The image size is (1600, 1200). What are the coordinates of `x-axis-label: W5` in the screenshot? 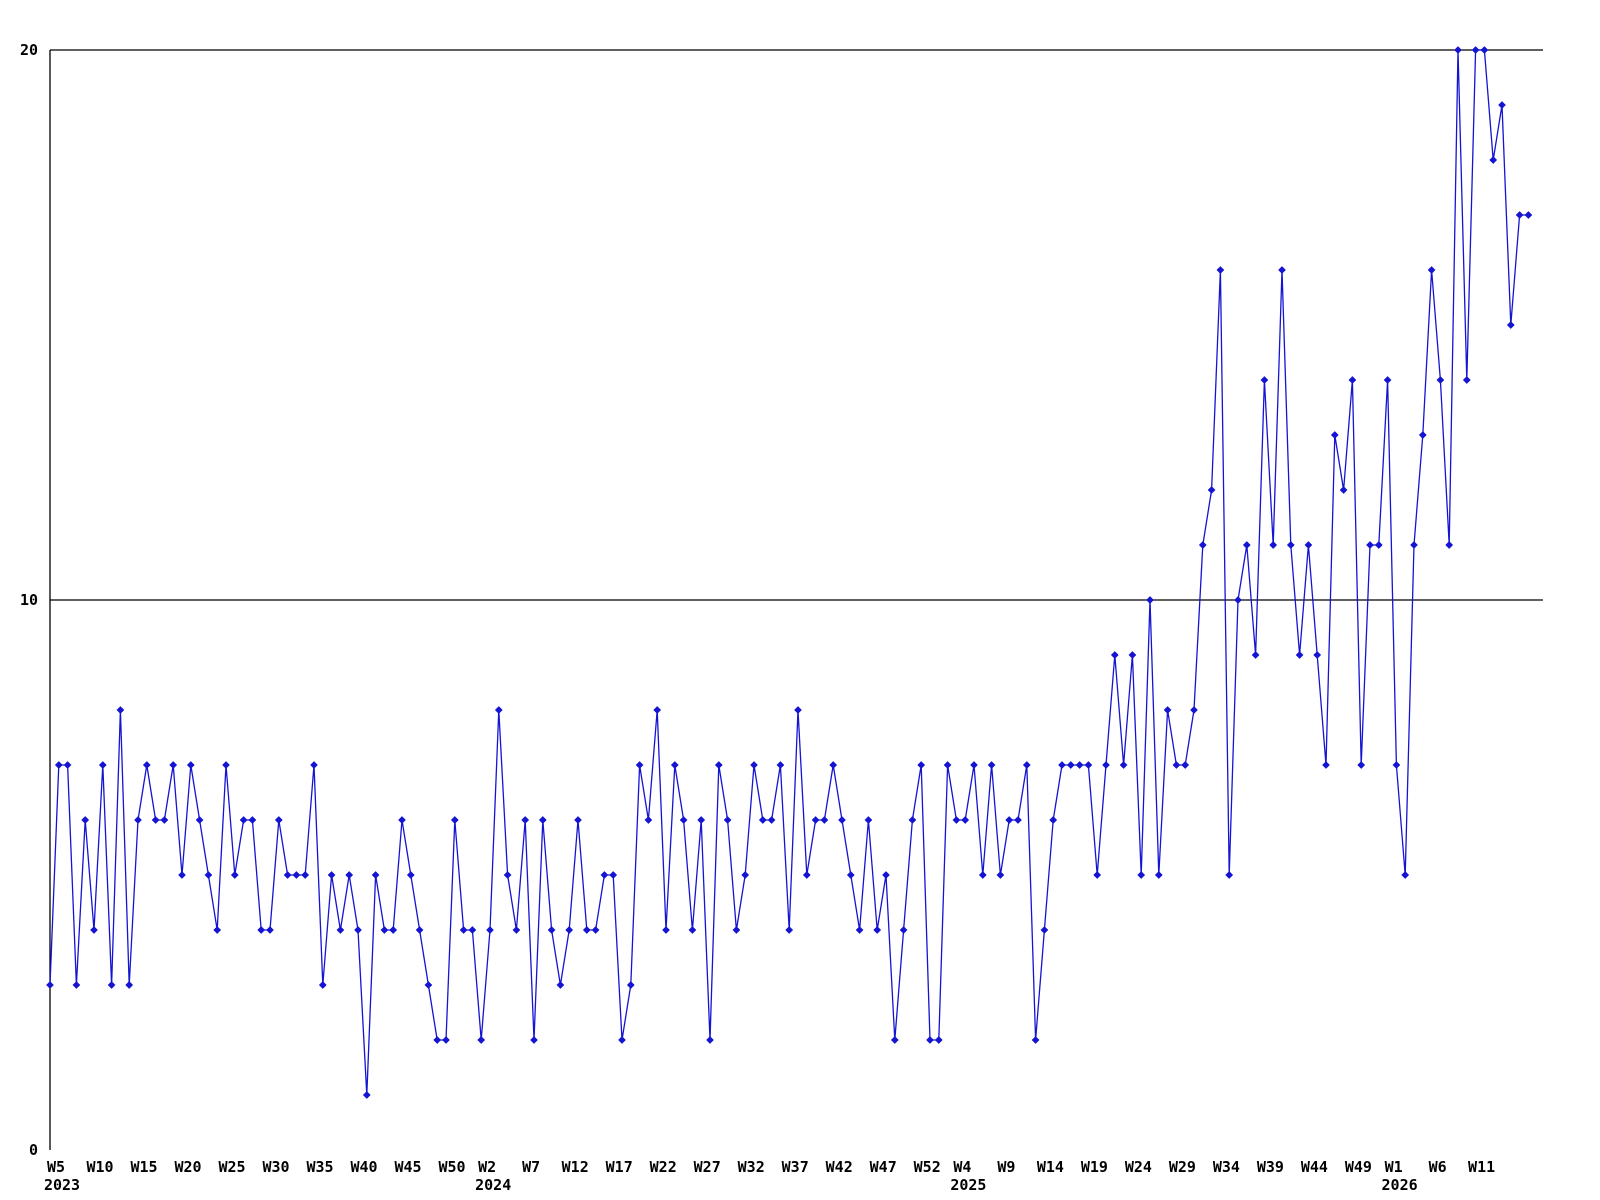 It's located at (56, 1167).